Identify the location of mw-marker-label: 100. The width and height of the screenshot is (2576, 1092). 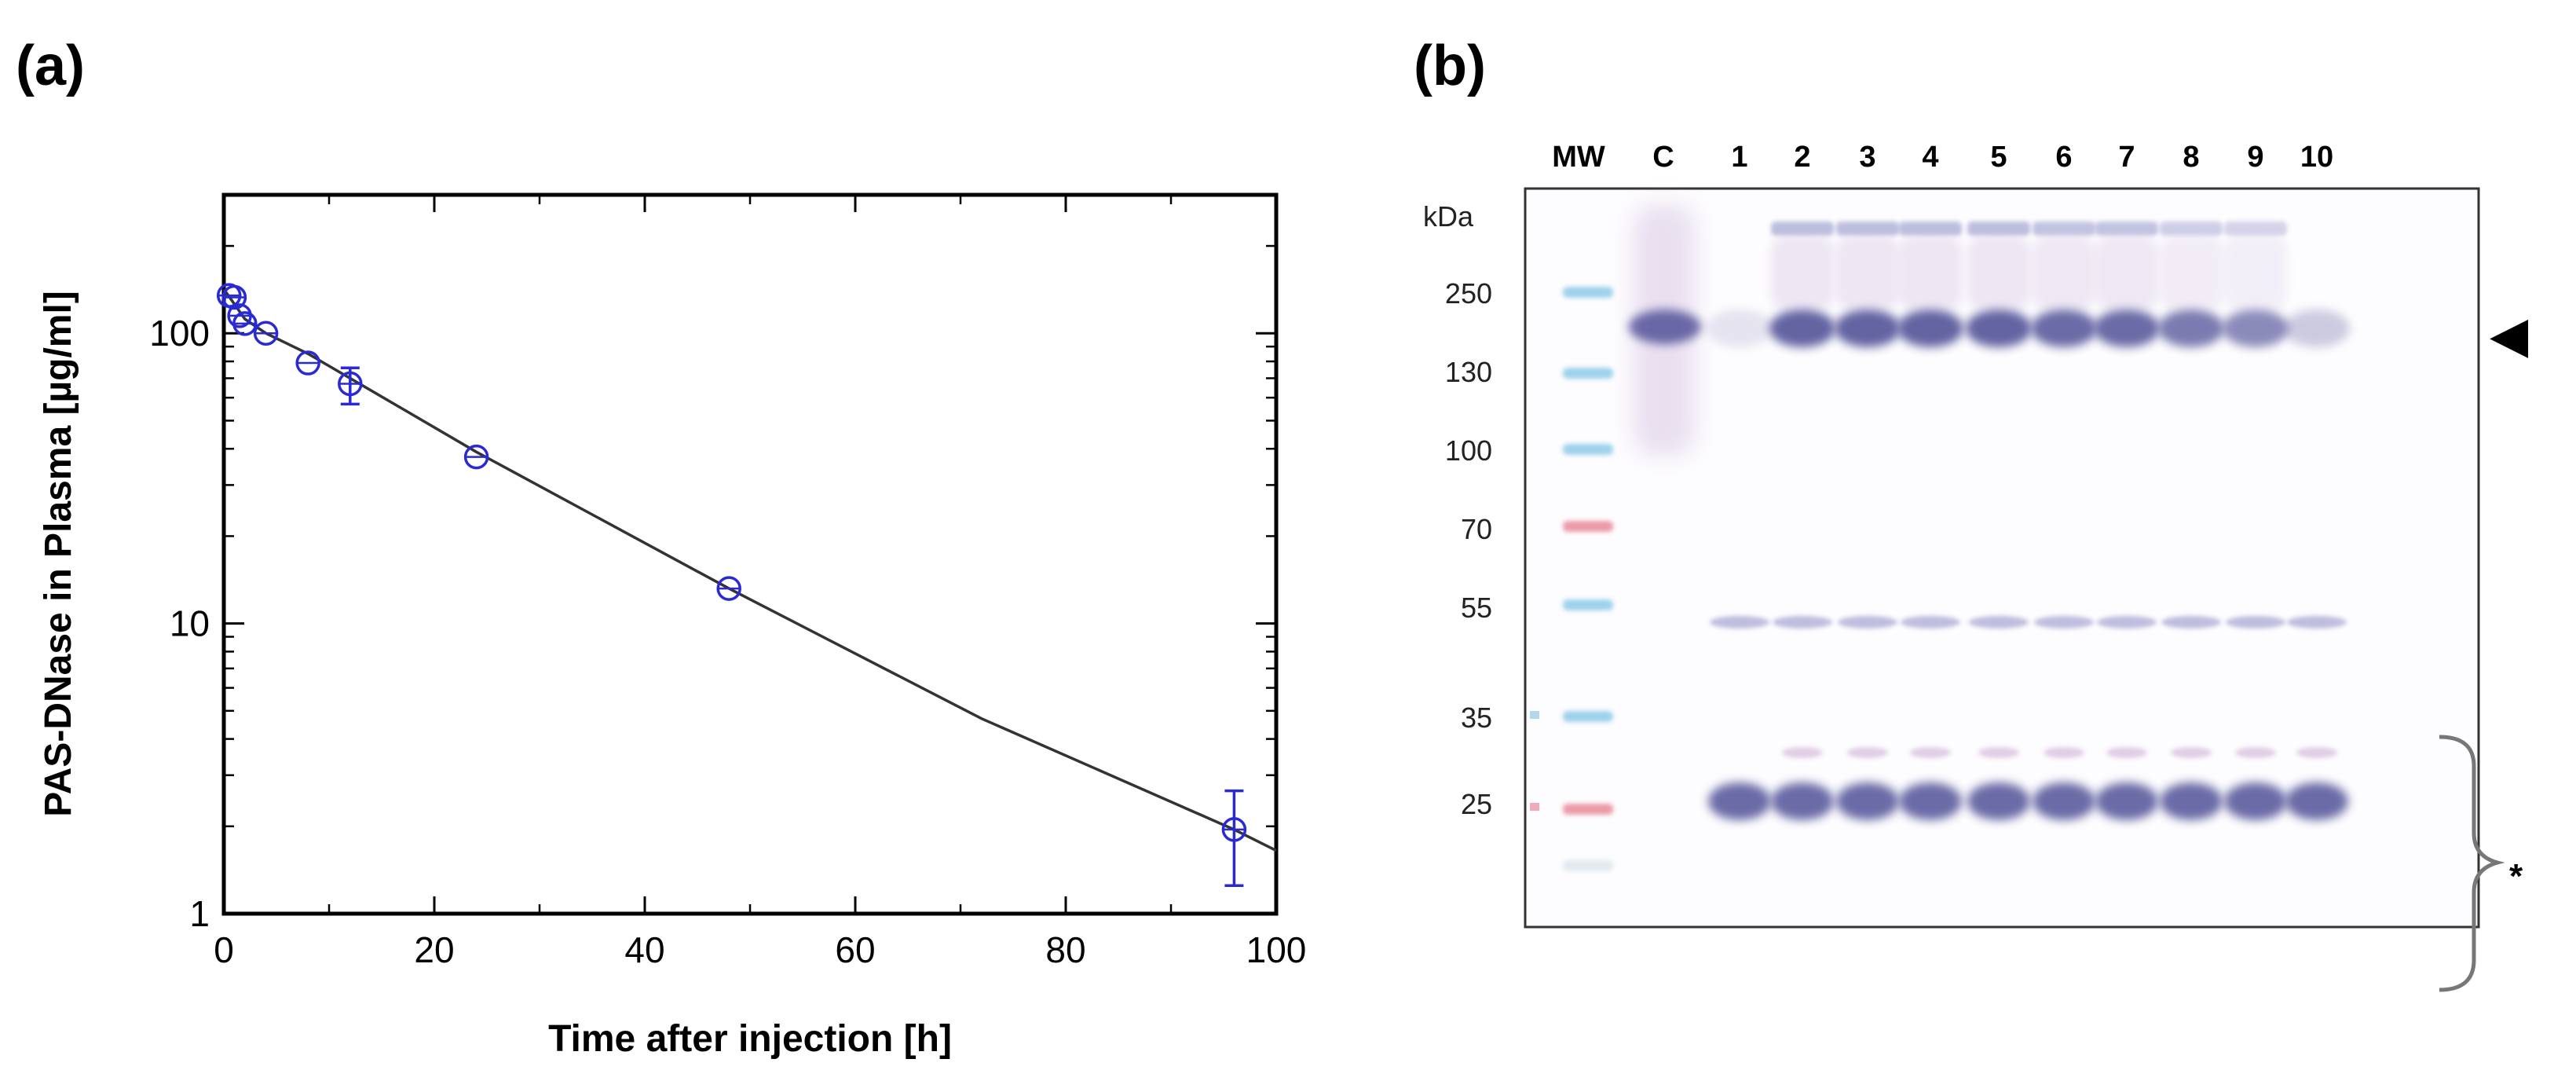
(1469, 450).